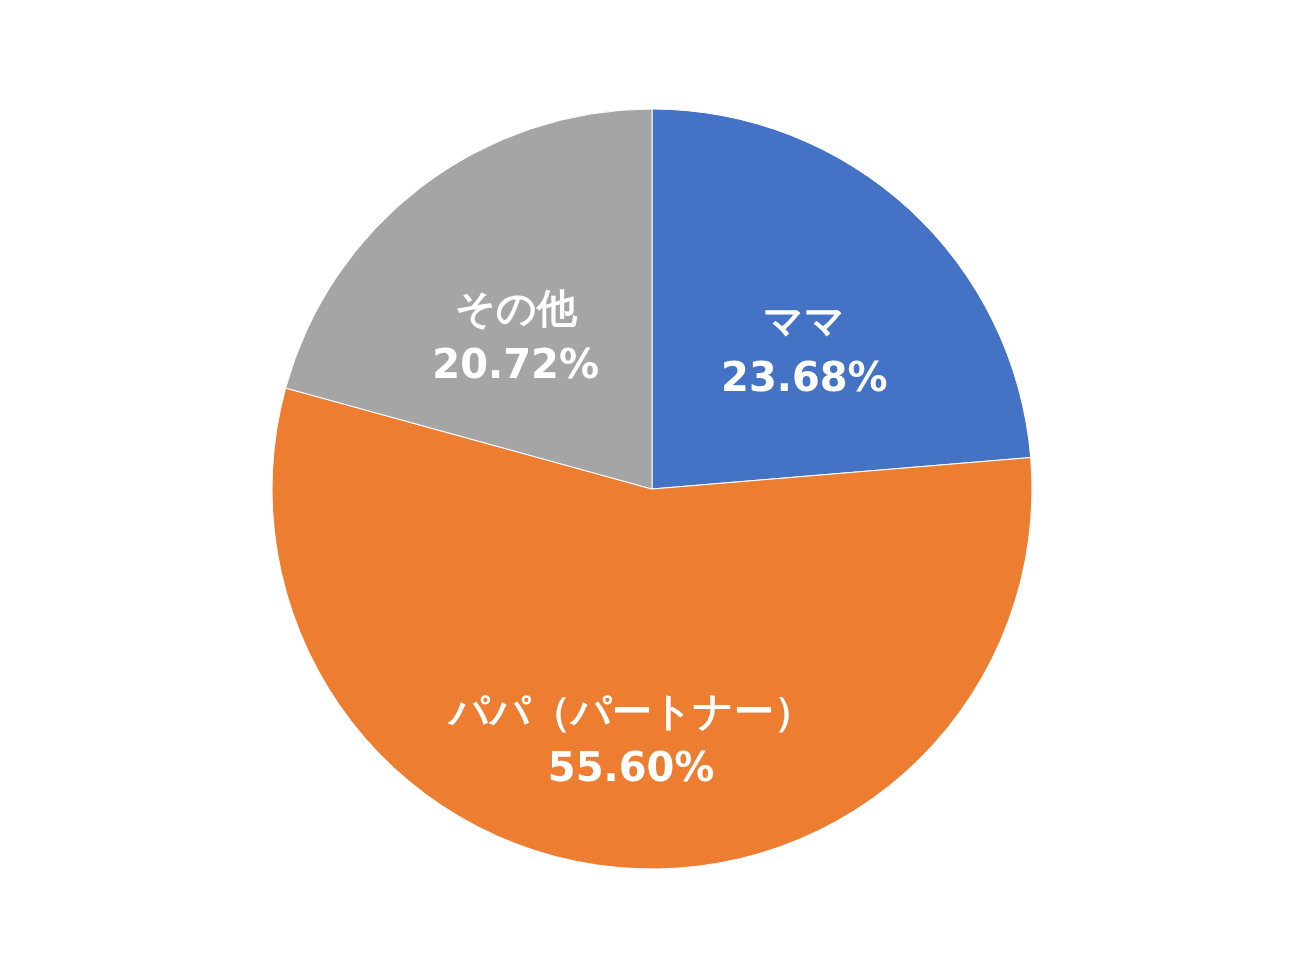  What do you see at coordinates (804, 377) in the screenshot?
I see `data-label: 23.68%` at bounding box center [804, 377].